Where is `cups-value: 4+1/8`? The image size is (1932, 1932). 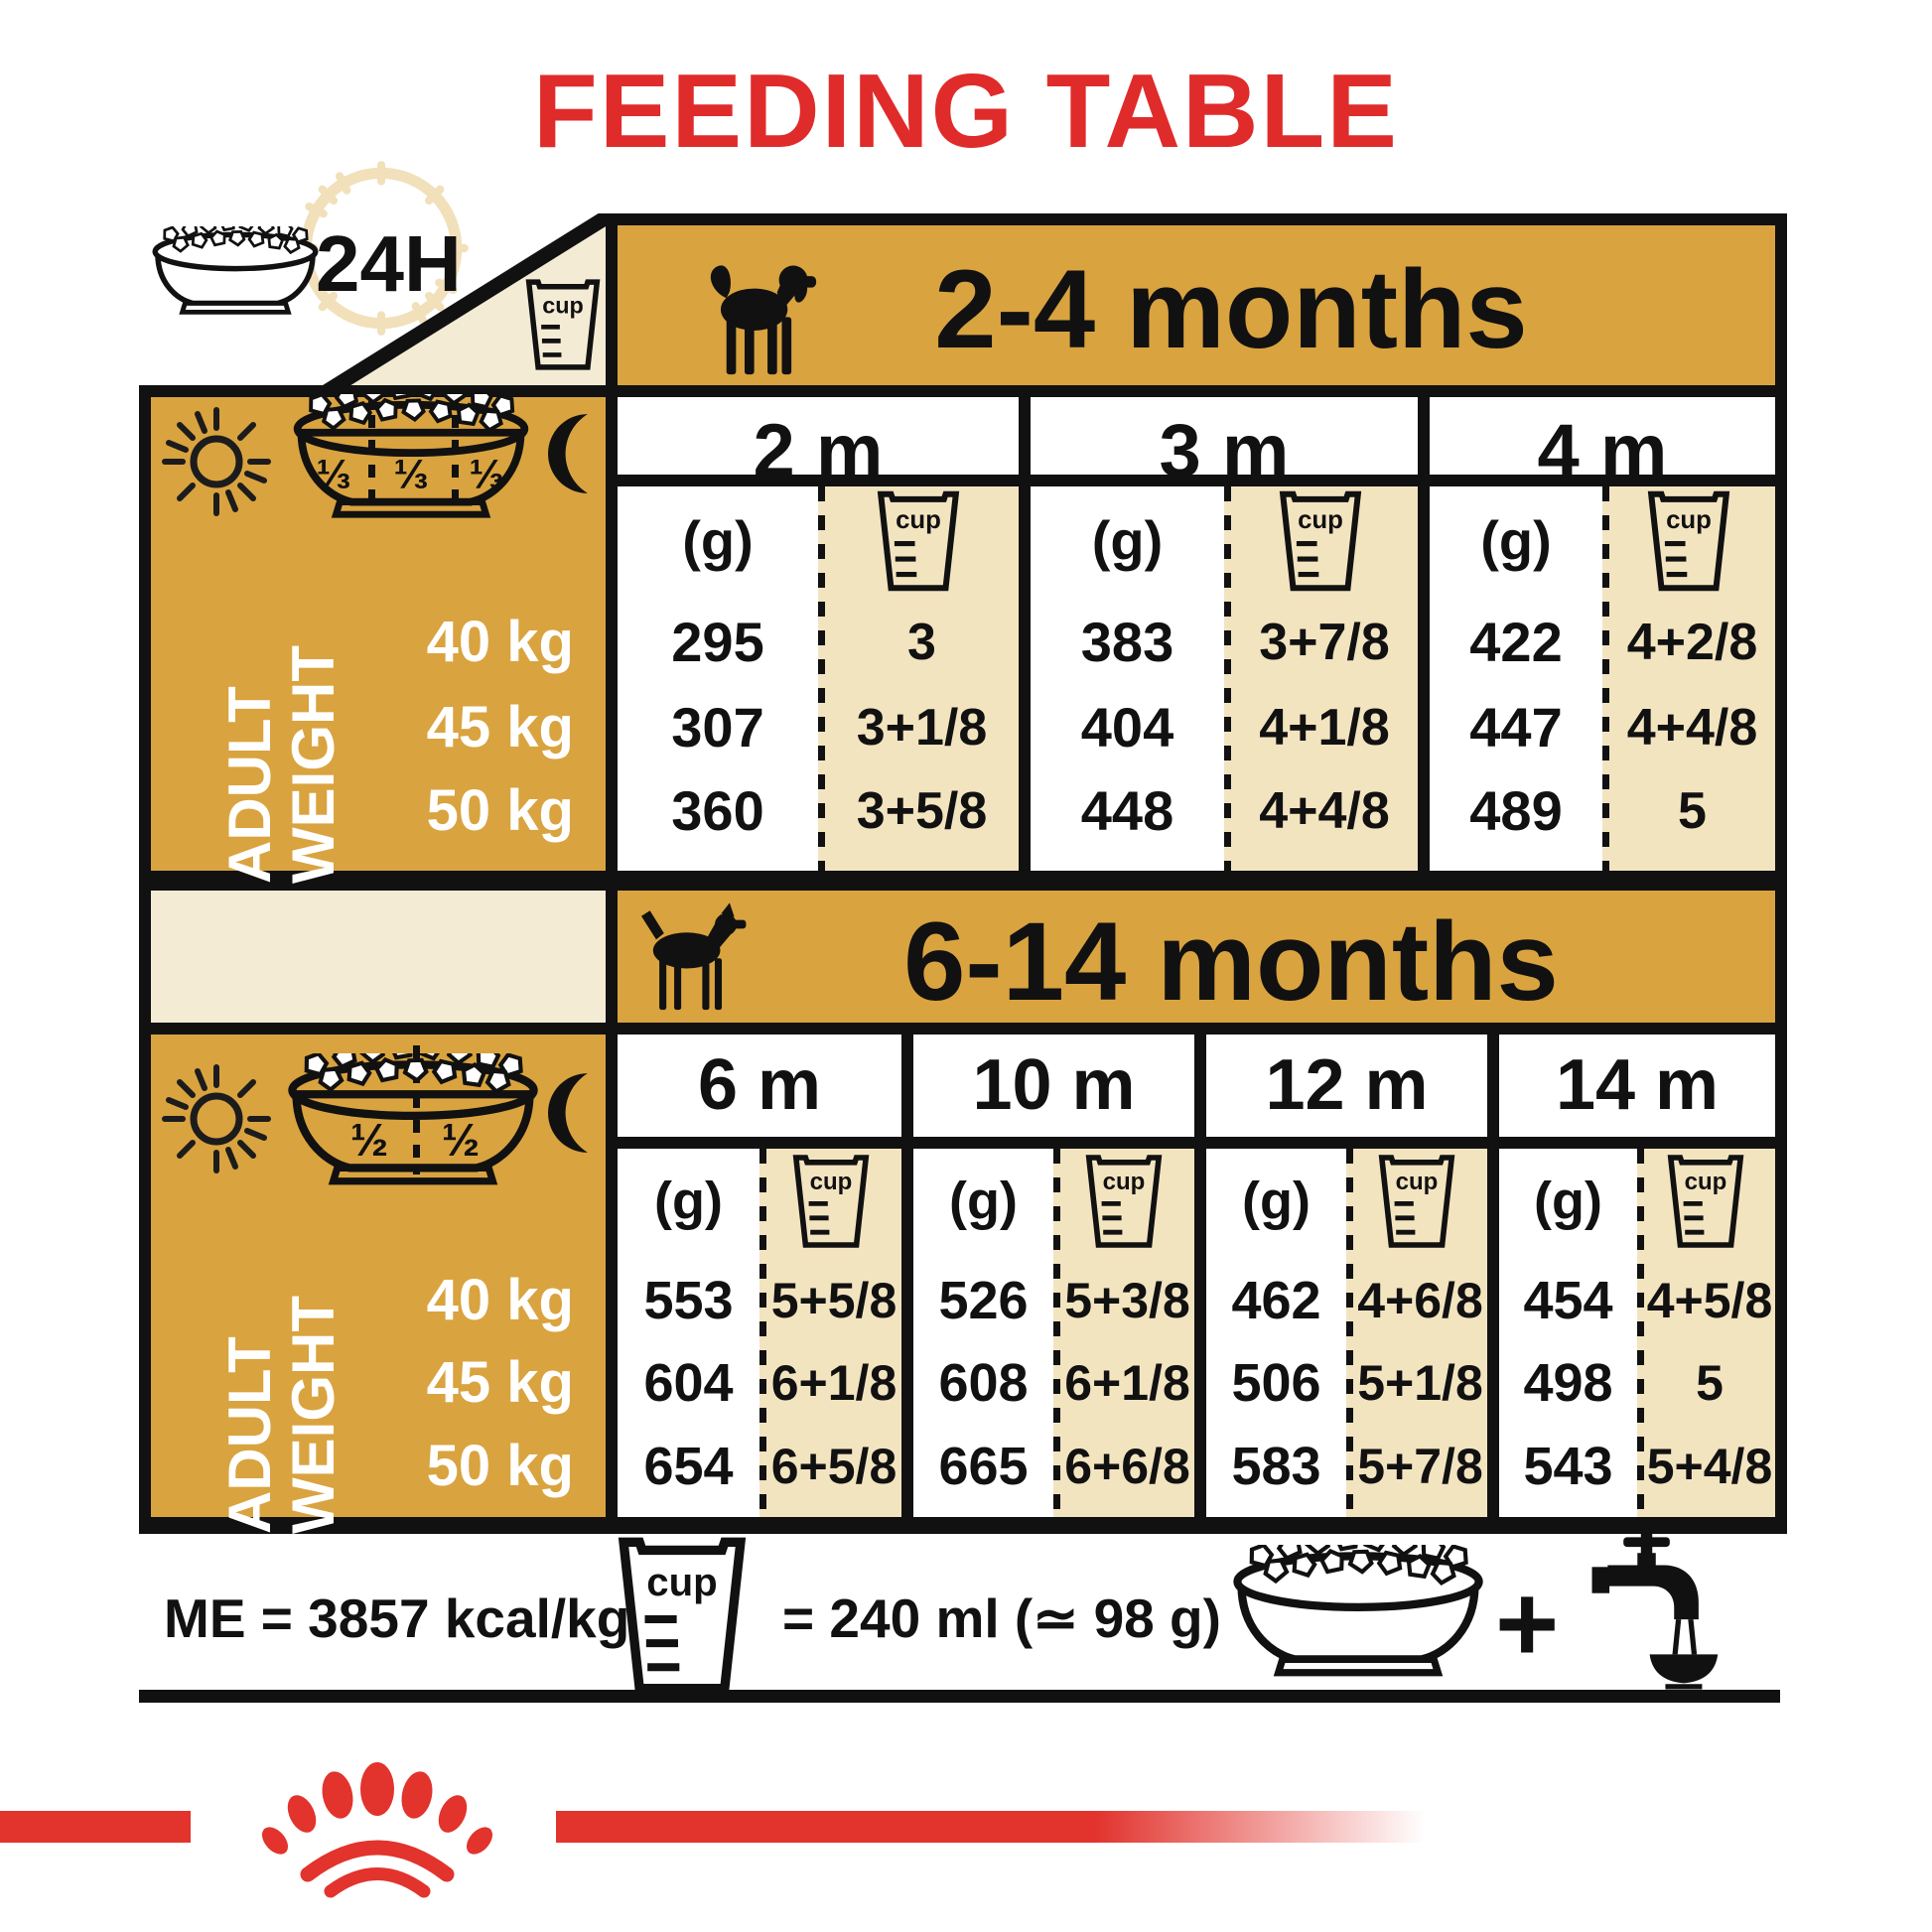
cups-value: 4+1/8 is located at coordinates (1324, 728).